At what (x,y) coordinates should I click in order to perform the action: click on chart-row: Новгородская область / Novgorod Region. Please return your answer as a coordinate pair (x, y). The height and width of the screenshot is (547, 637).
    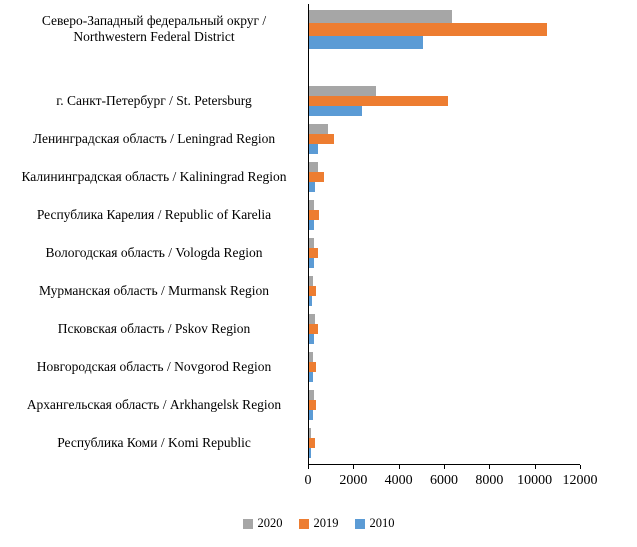
    Looking at the image, I should click on (294, 367).